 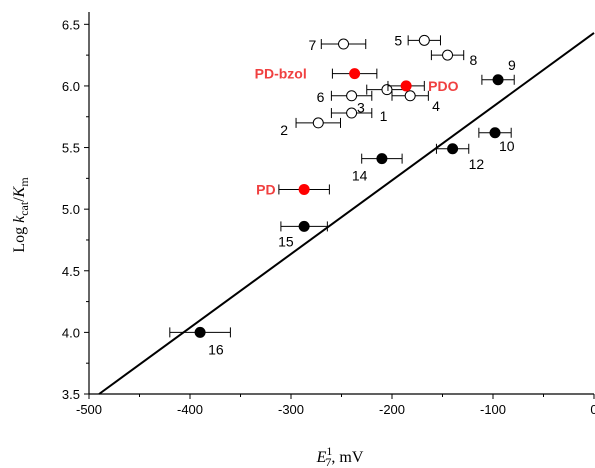 I want to click on data-point-6: 6, so click(x=345, y=97).